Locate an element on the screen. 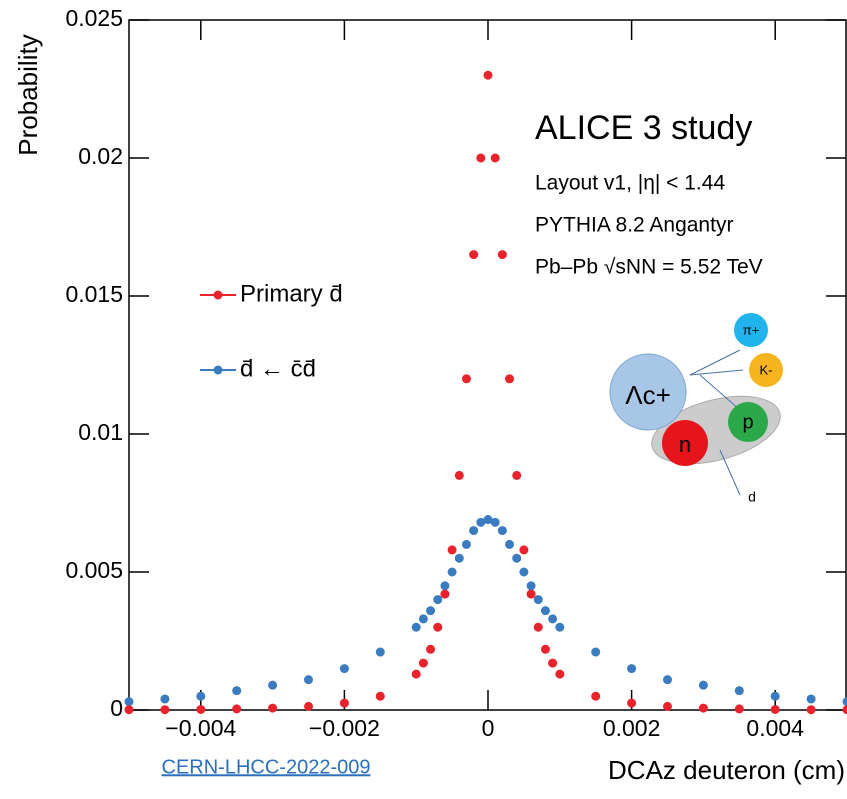  legend-label: Primary d̄ is located at coordinates (291, 293).